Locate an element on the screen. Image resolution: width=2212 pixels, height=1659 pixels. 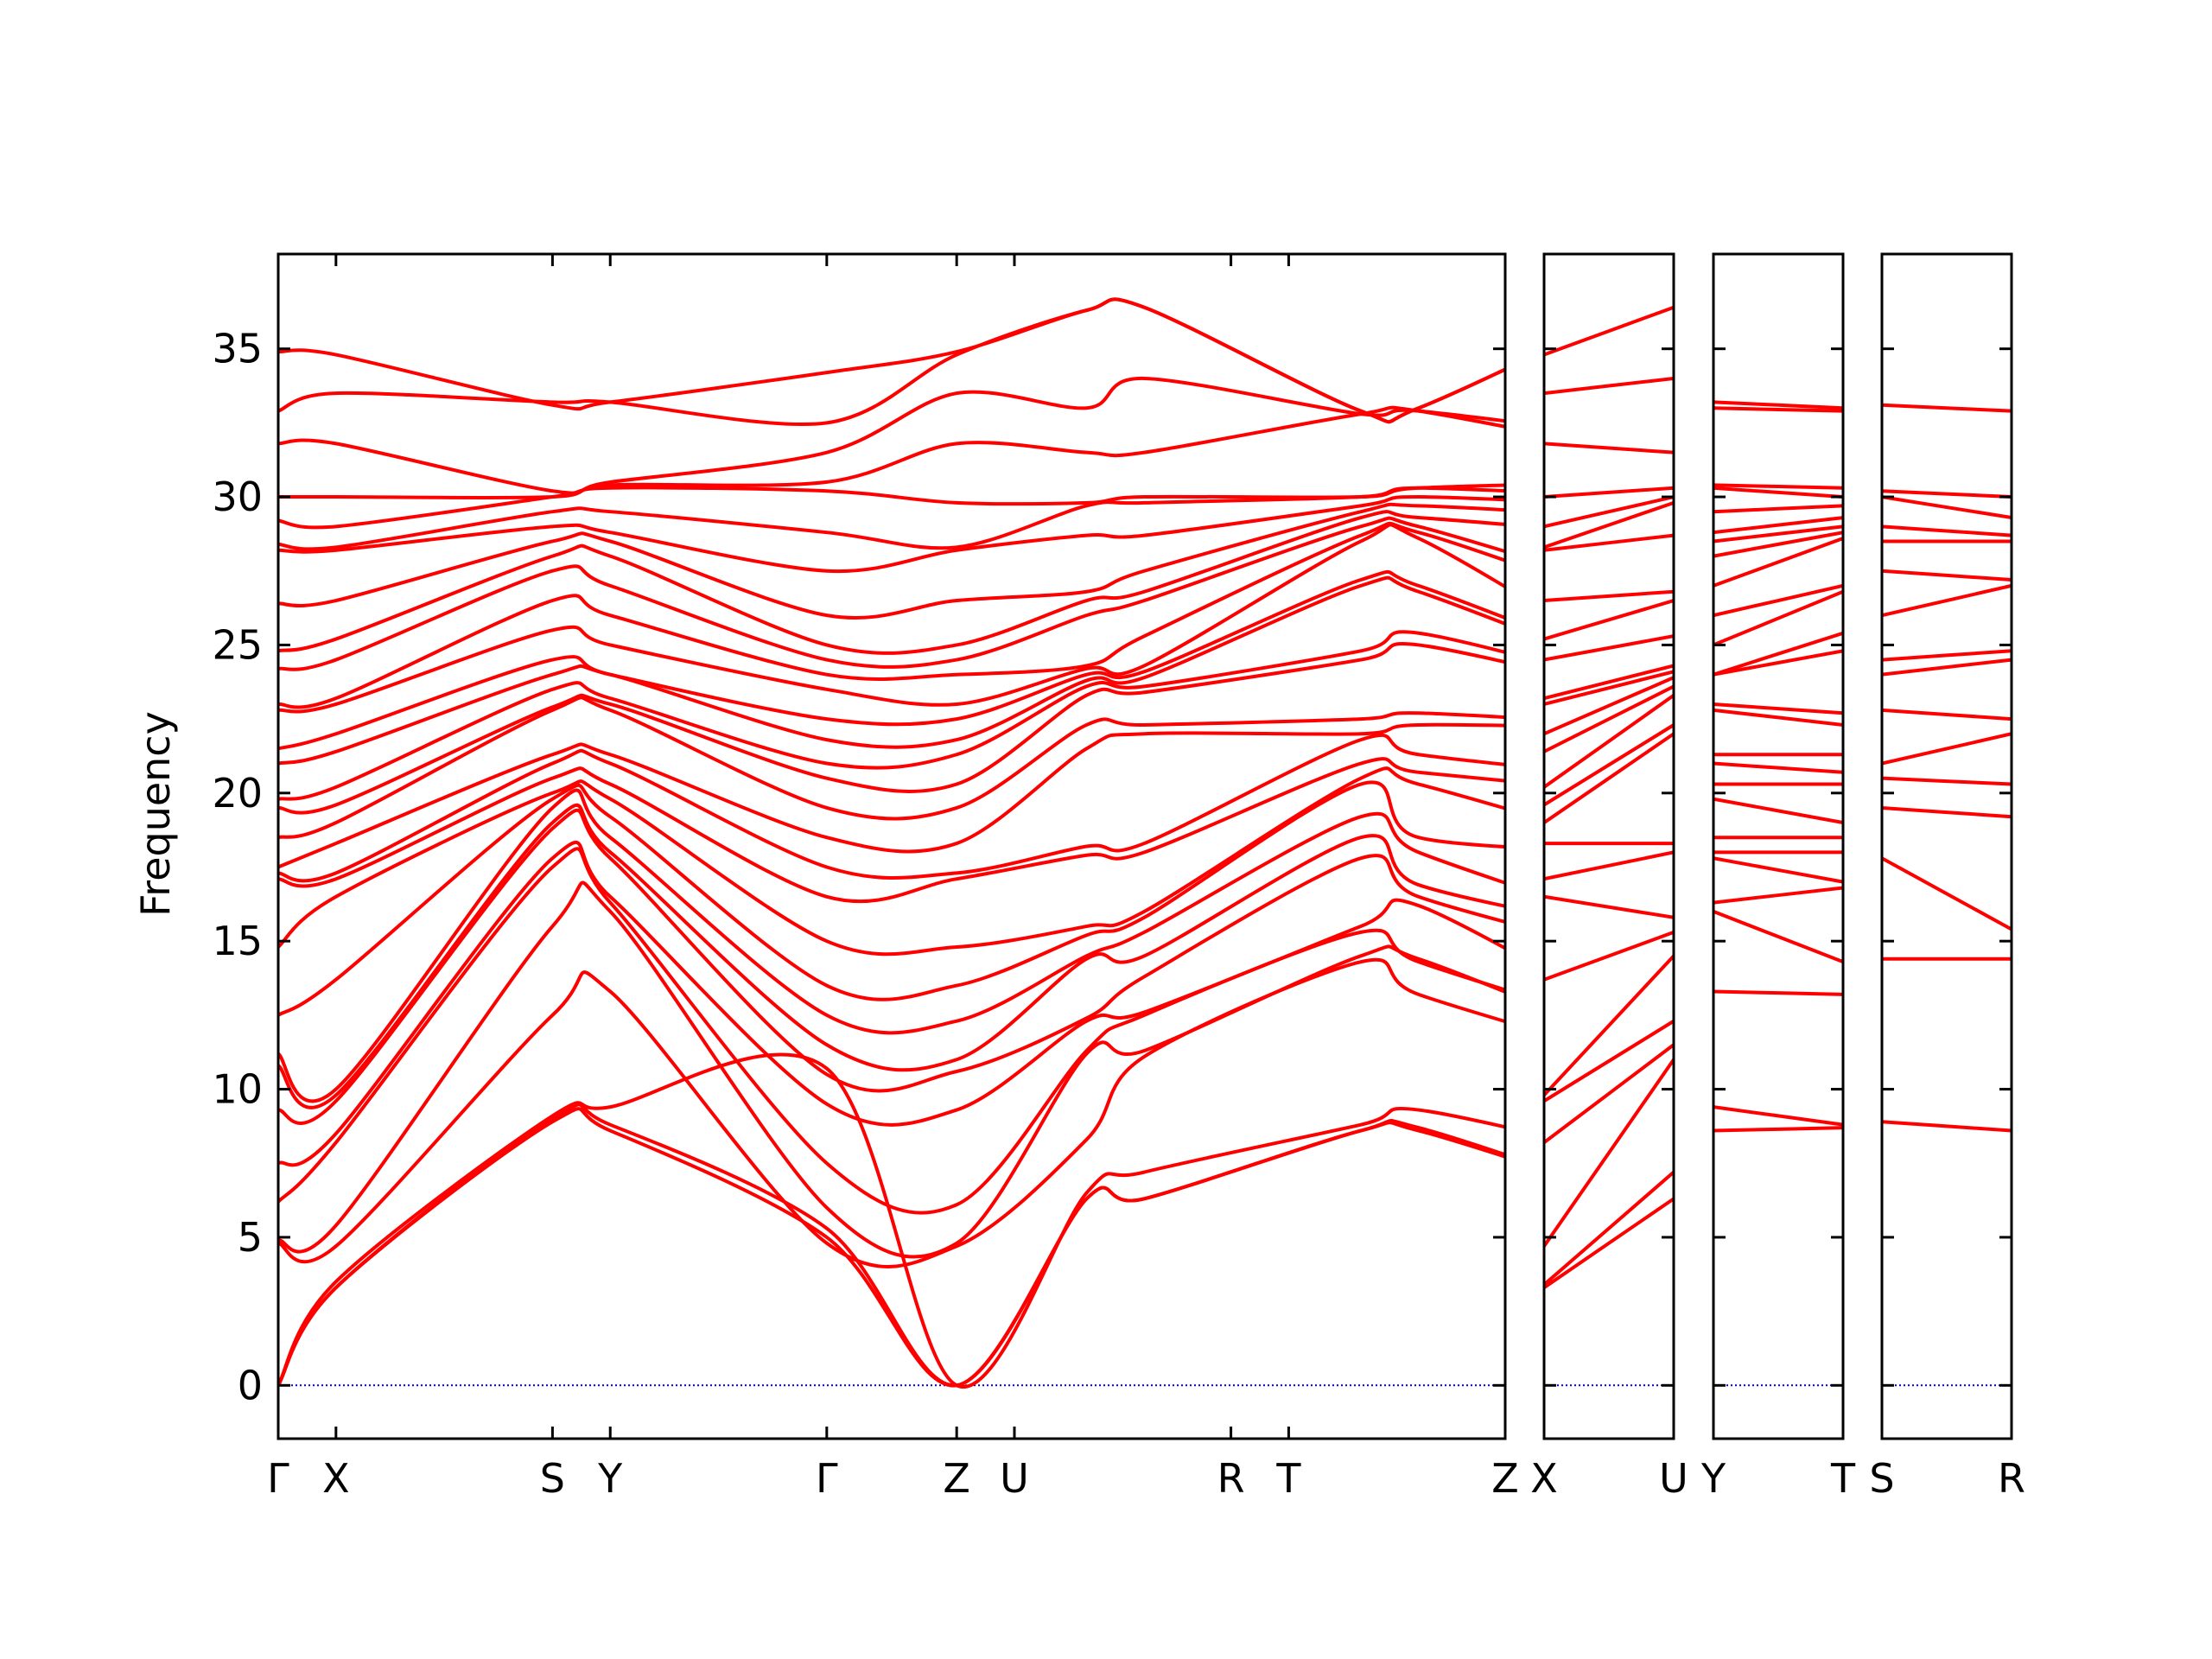
y-tick-label: 30 is located at coordinates (237, 497).